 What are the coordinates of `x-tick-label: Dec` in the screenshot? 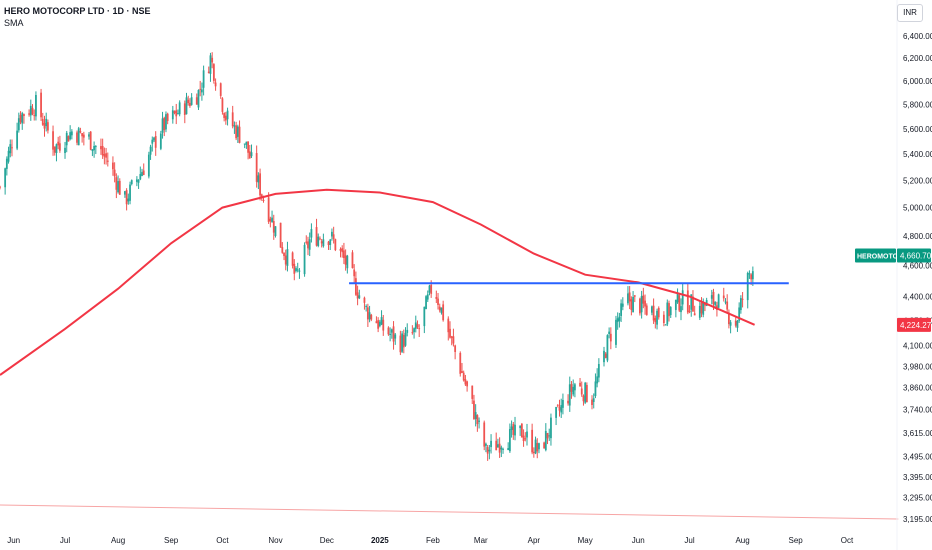 It's located at (327, 540).